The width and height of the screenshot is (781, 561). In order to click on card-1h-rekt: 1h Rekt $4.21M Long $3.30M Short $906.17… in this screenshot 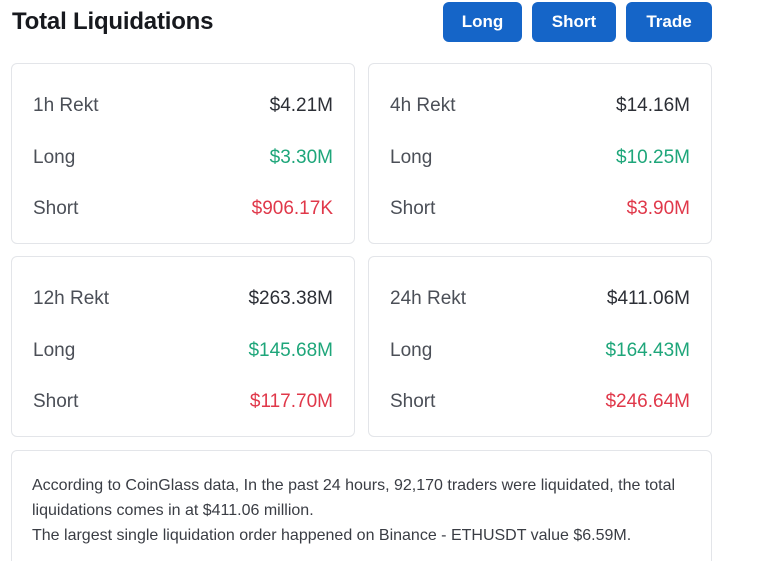, I will do `click(183, 153)`.